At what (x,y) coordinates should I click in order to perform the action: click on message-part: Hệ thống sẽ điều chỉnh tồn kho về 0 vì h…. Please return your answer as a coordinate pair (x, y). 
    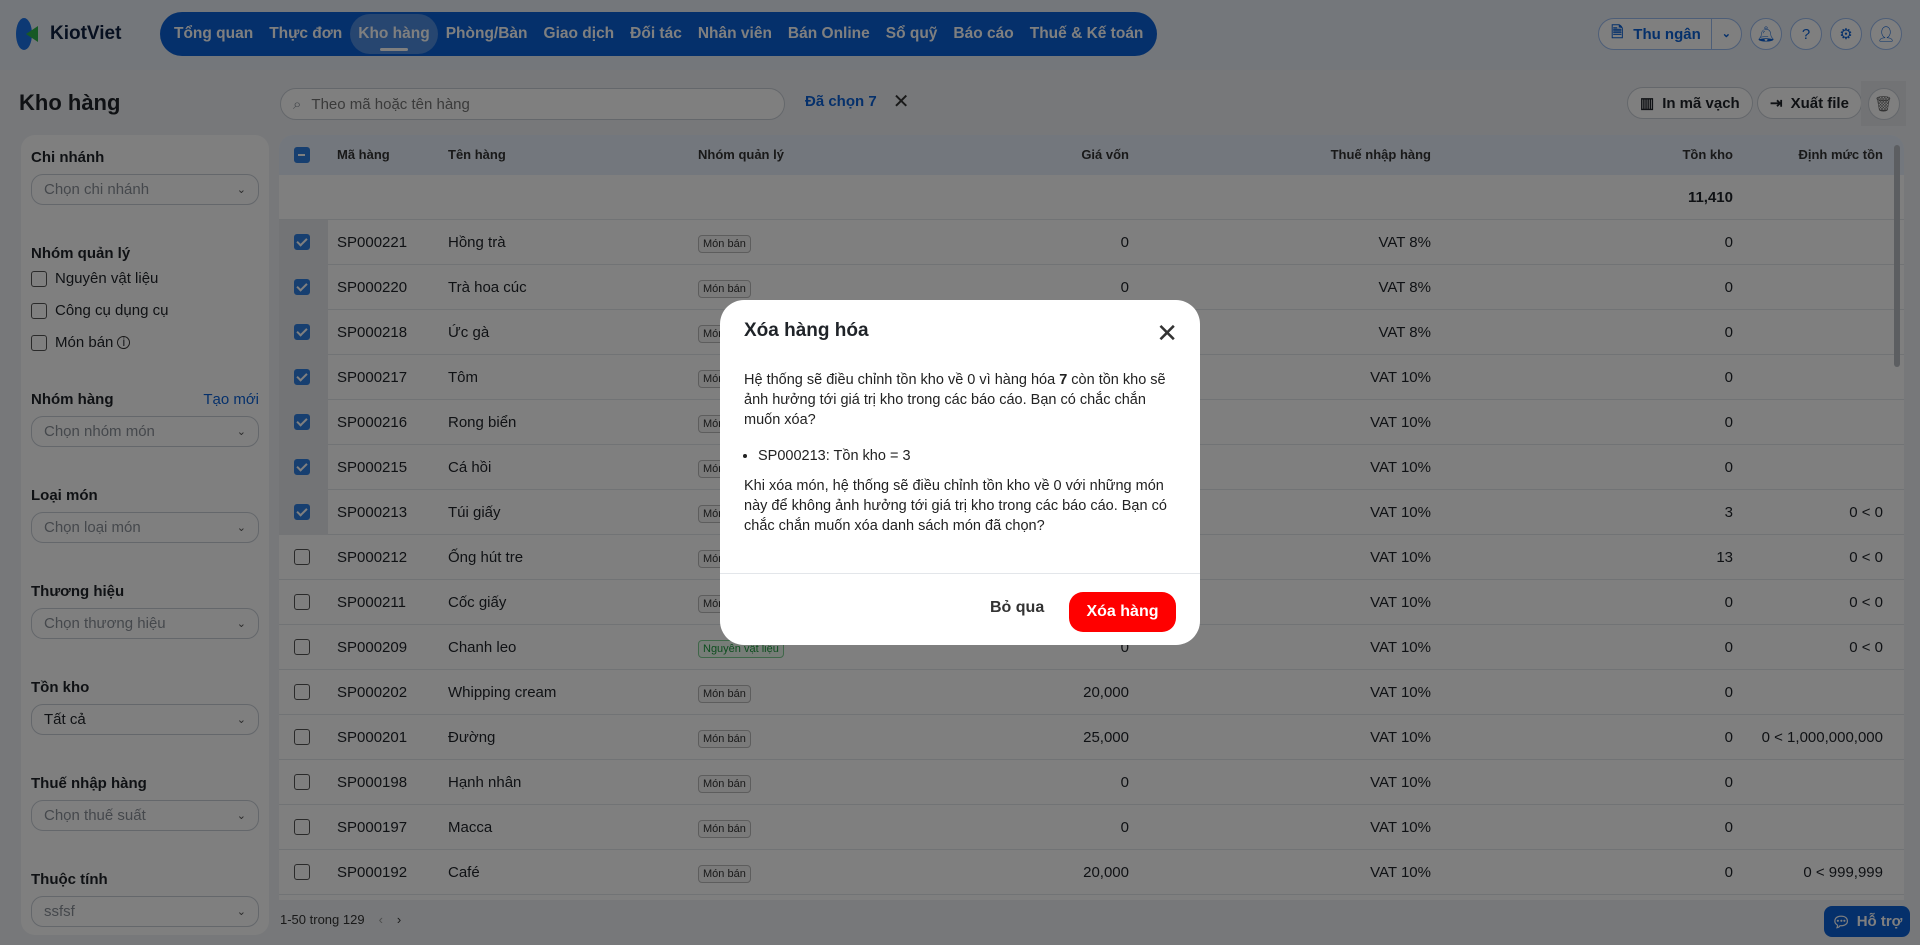
    Looking at the image, I should click on (902, 380).